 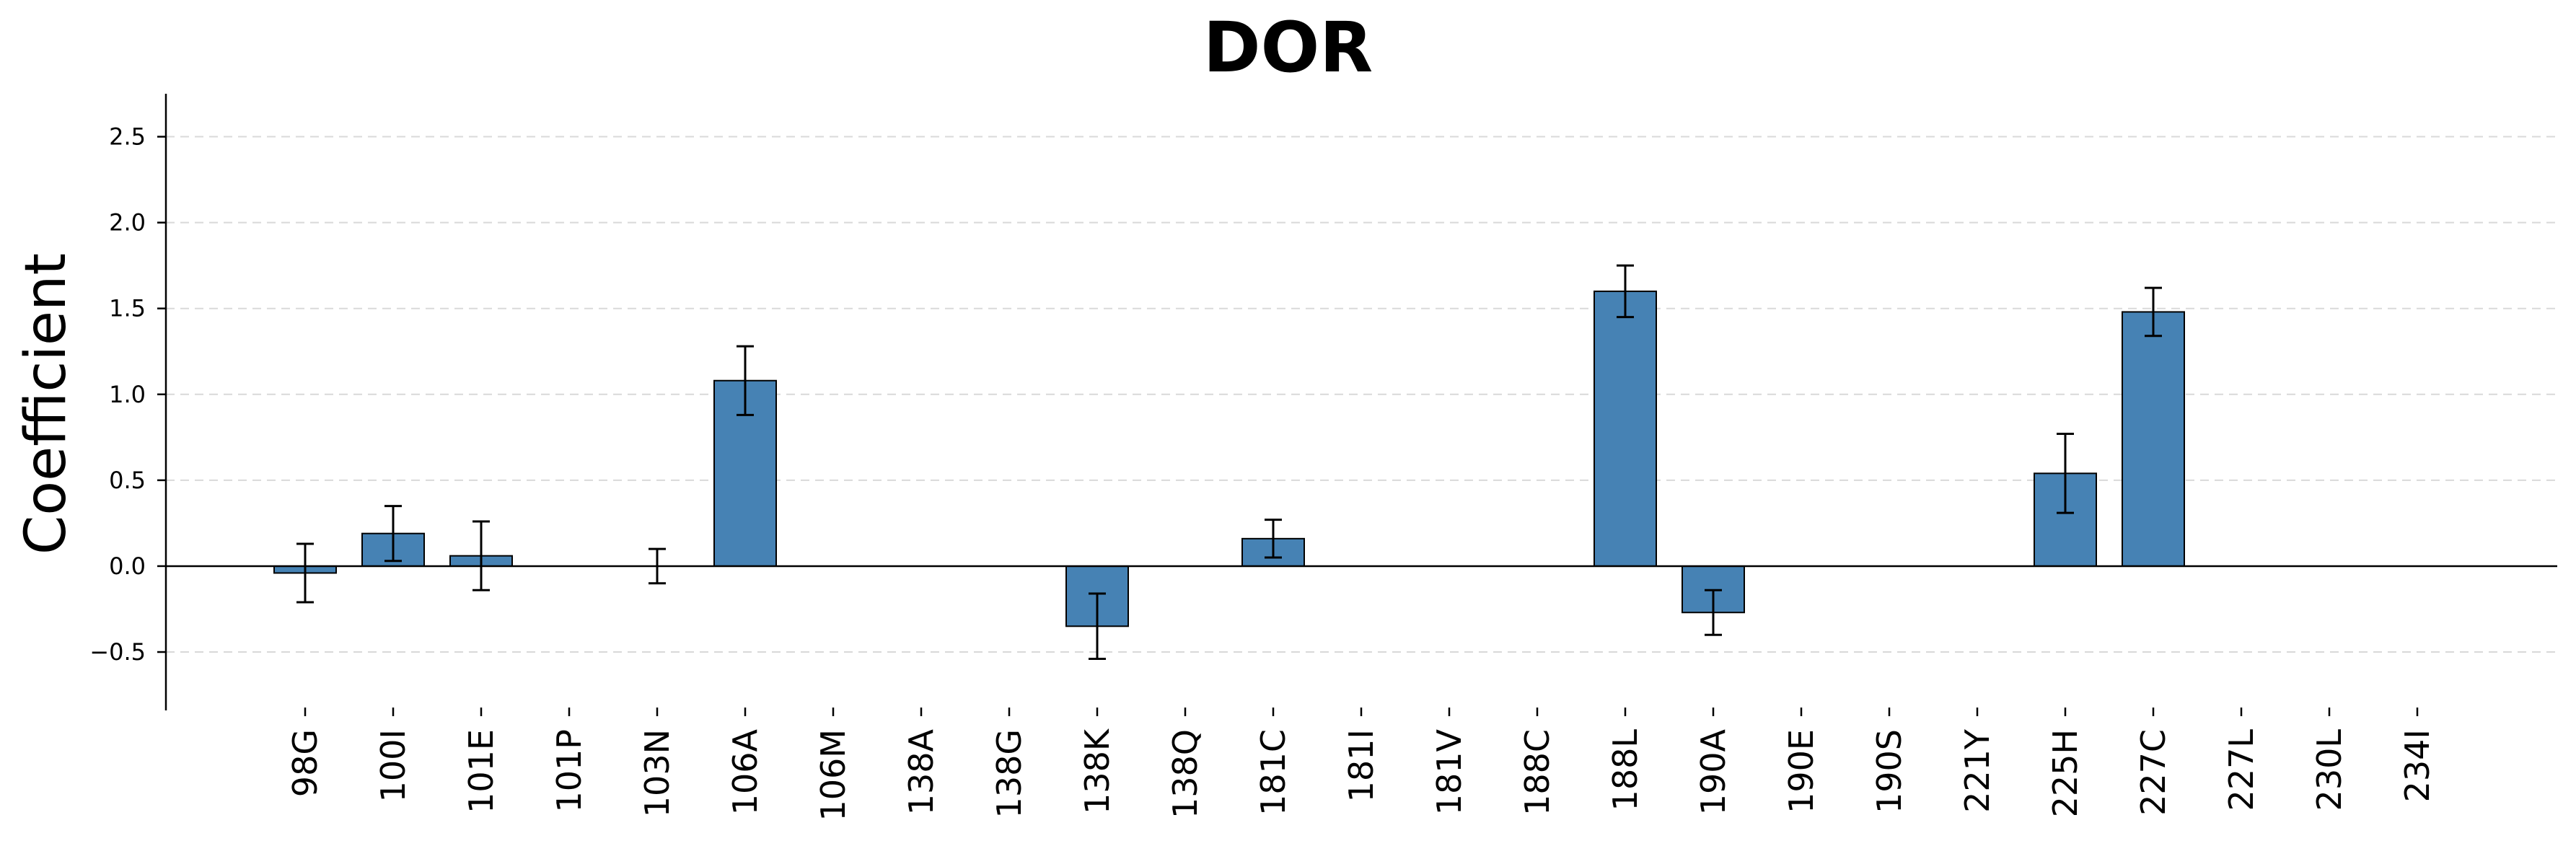 What do you see at coordinates (127, 308) in the screenshot?
I see `y-tick-label: 1.5` at bounding box center [127, 308].